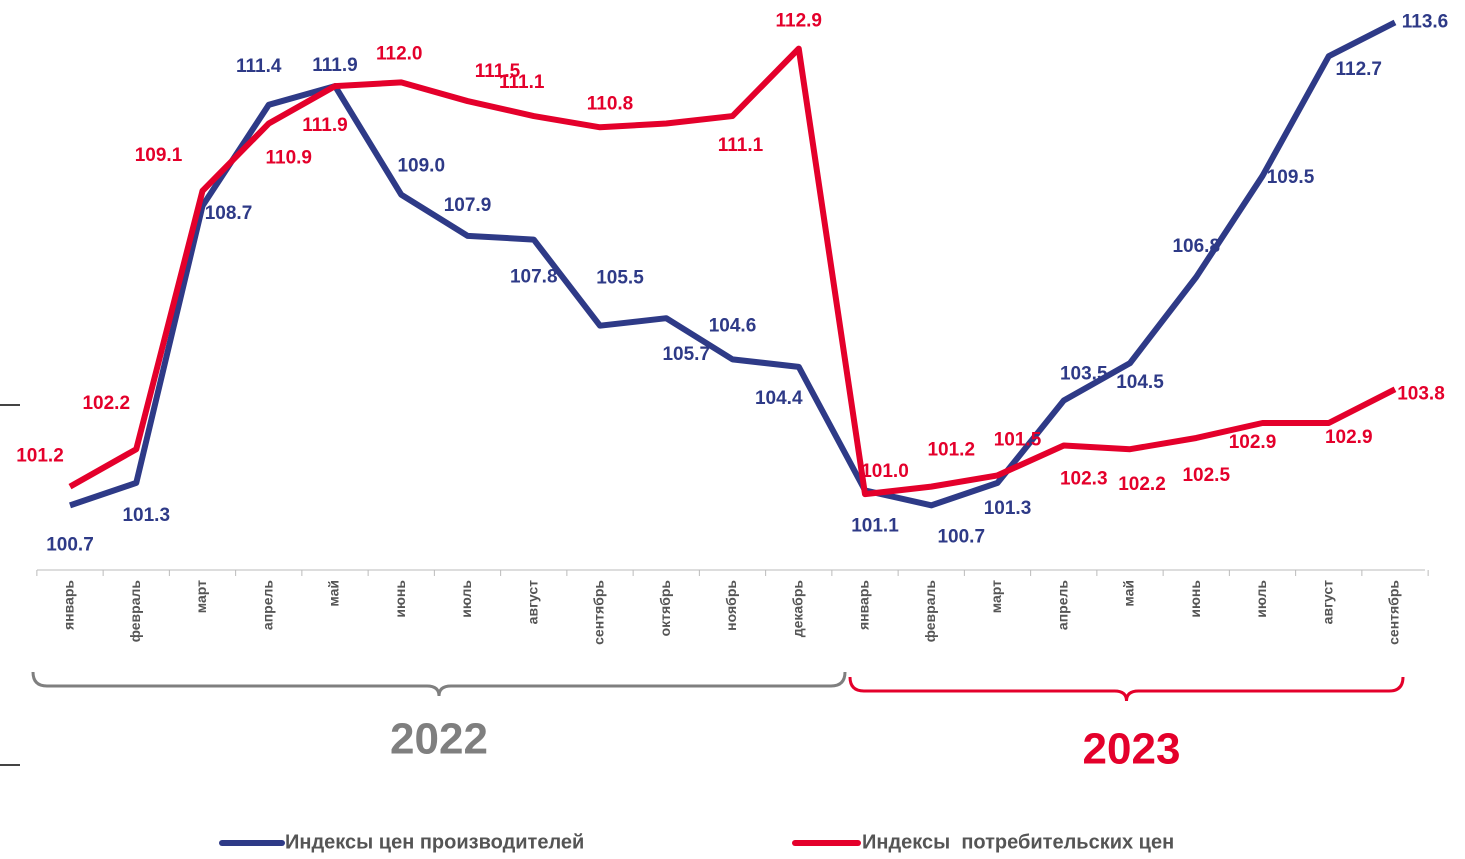 This screenshot has height=859, width=1465. Describe the element at coordinates (1140, 382) in the screenshot. I see `data-label: 104.5` at that location.